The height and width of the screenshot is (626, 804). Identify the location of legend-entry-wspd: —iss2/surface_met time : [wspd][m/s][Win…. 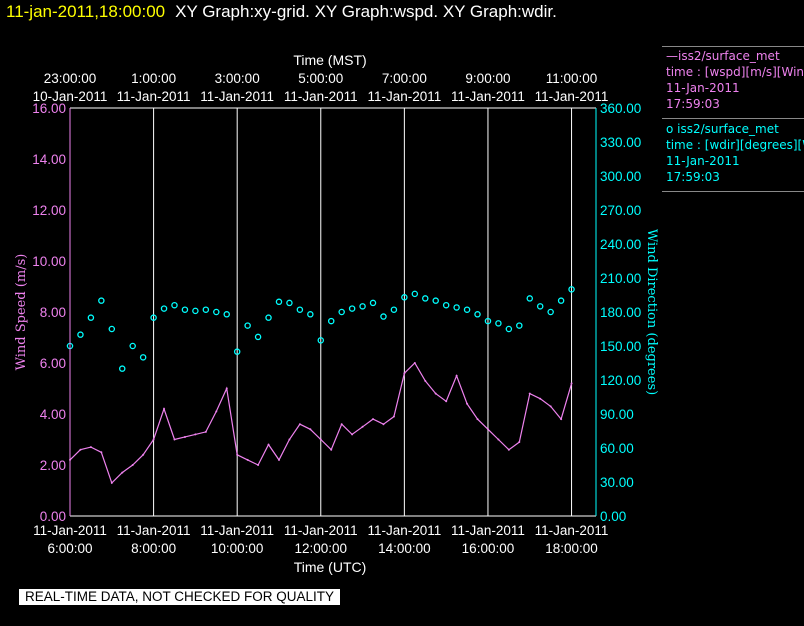
(735, 80).